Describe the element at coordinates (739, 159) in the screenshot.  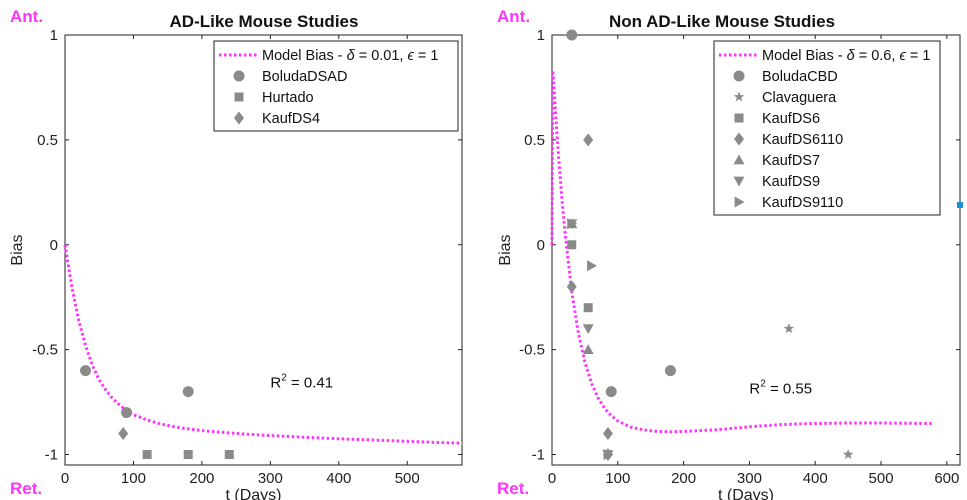
I see `legend-marker-kaufds7` at that location.